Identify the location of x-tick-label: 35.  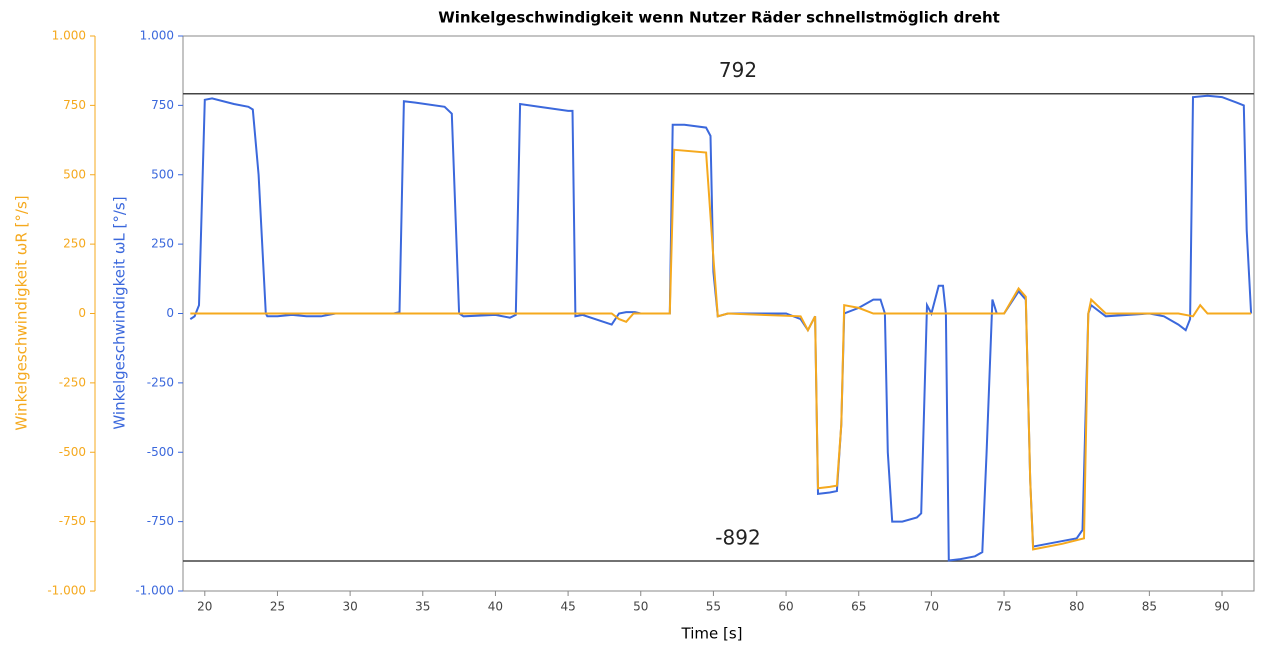
(422, 607).